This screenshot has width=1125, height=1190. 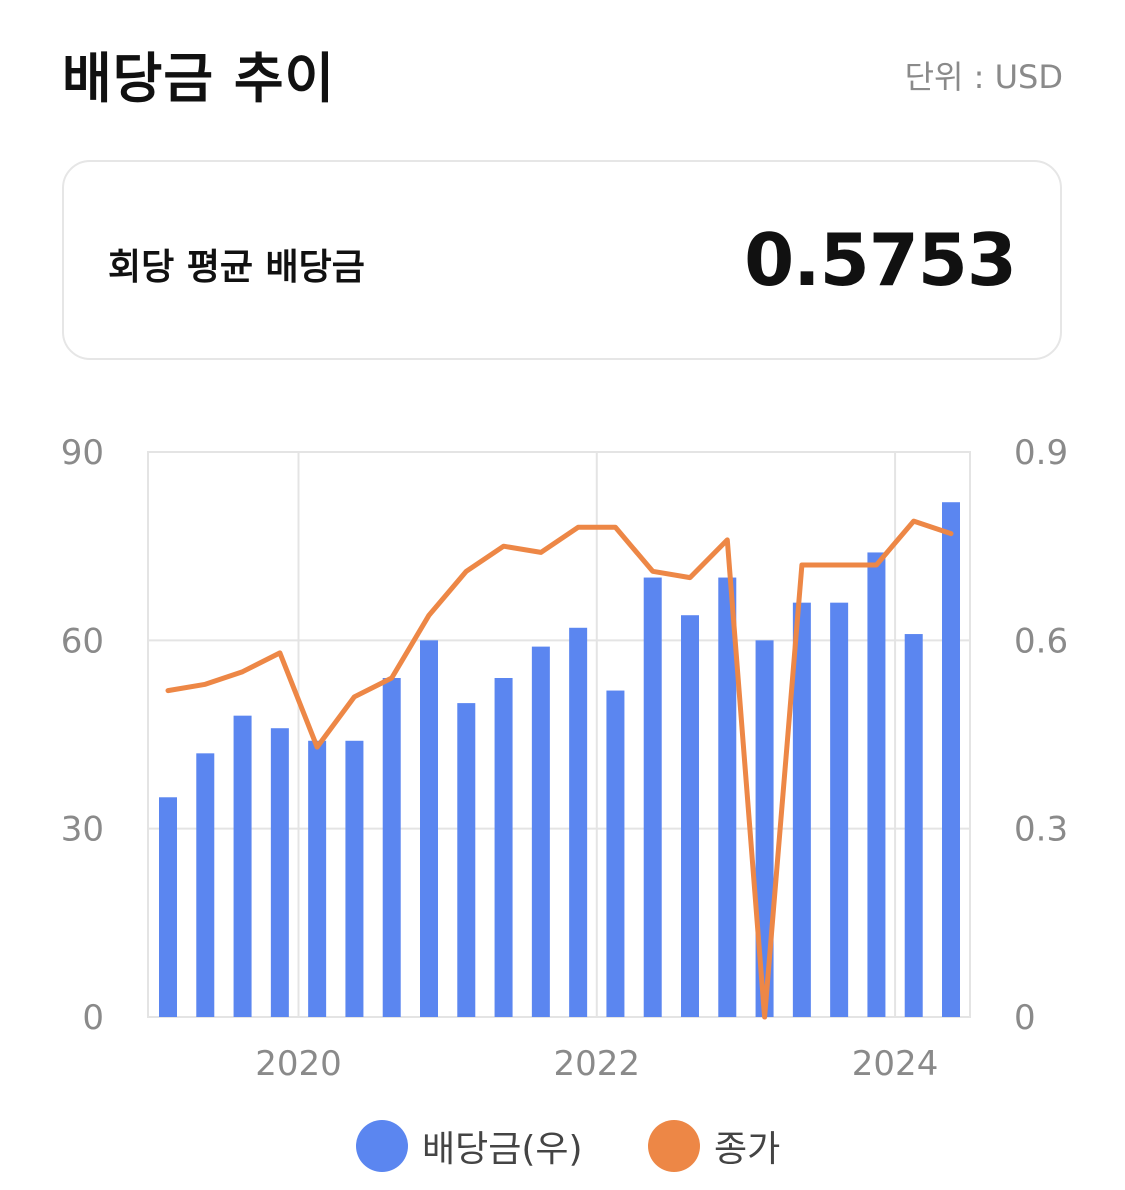 What do you see at coordinates (93, 1018) in the screenshot?
I see `y-left-tick-label: 0` at bounding box center [93, 1018].